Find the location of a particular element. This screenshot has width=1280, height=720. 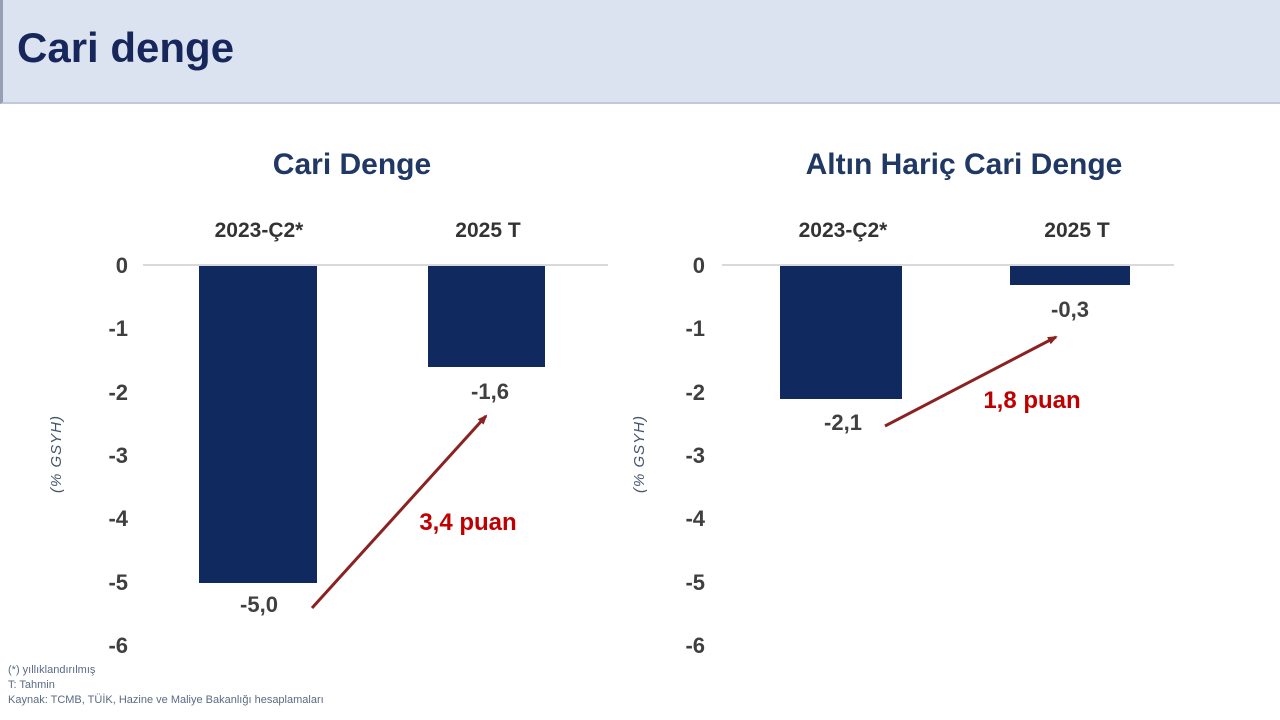

chart1-ytick-m1: -1 is located at coordinates (118, 328).